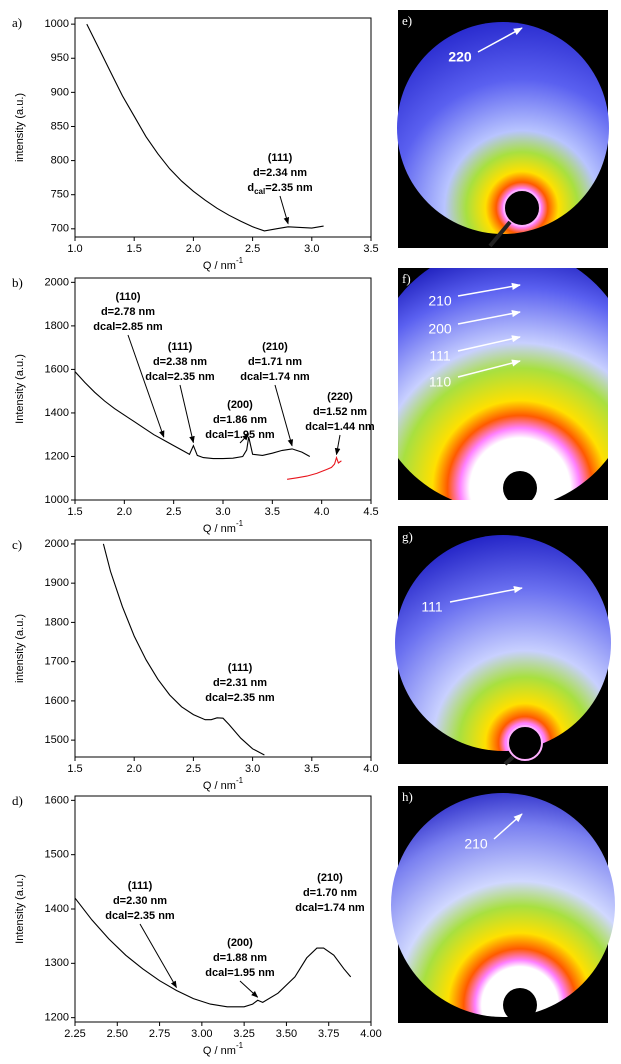 The width and height of the screenshot is (621, 1064). I want to click on image-panel-label: h), so click(407, 796).